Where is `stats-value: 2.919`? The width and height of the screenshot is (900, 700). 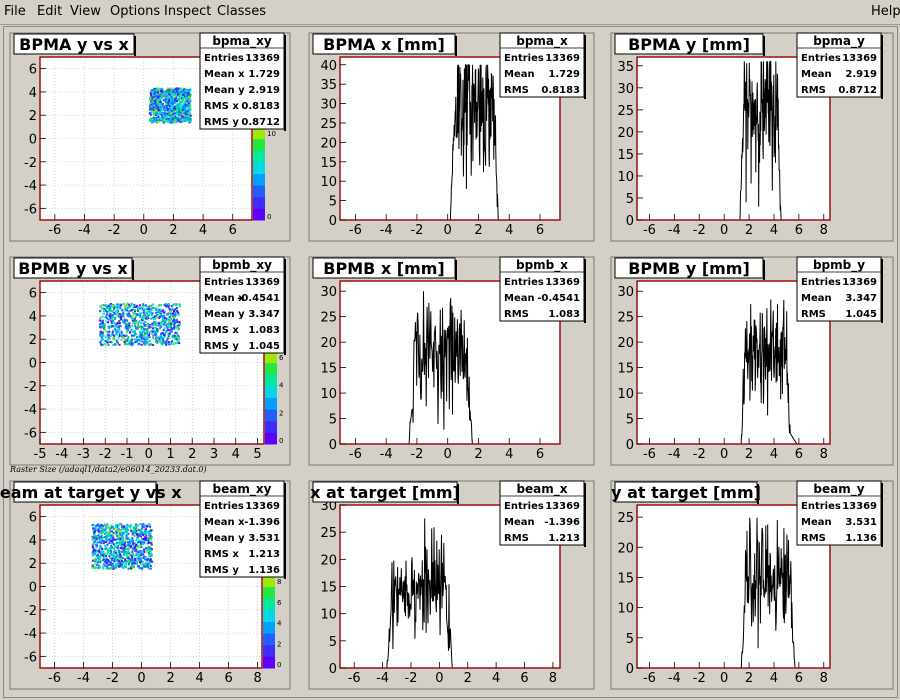
stats-value: 2.919 is located at coordinates (264, 90).